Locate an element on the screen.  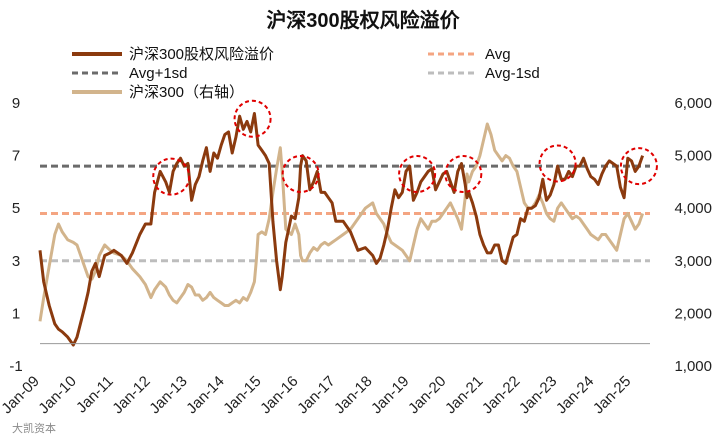
y-right-tick-label: 2,000 is located at coordinates (693, 313).